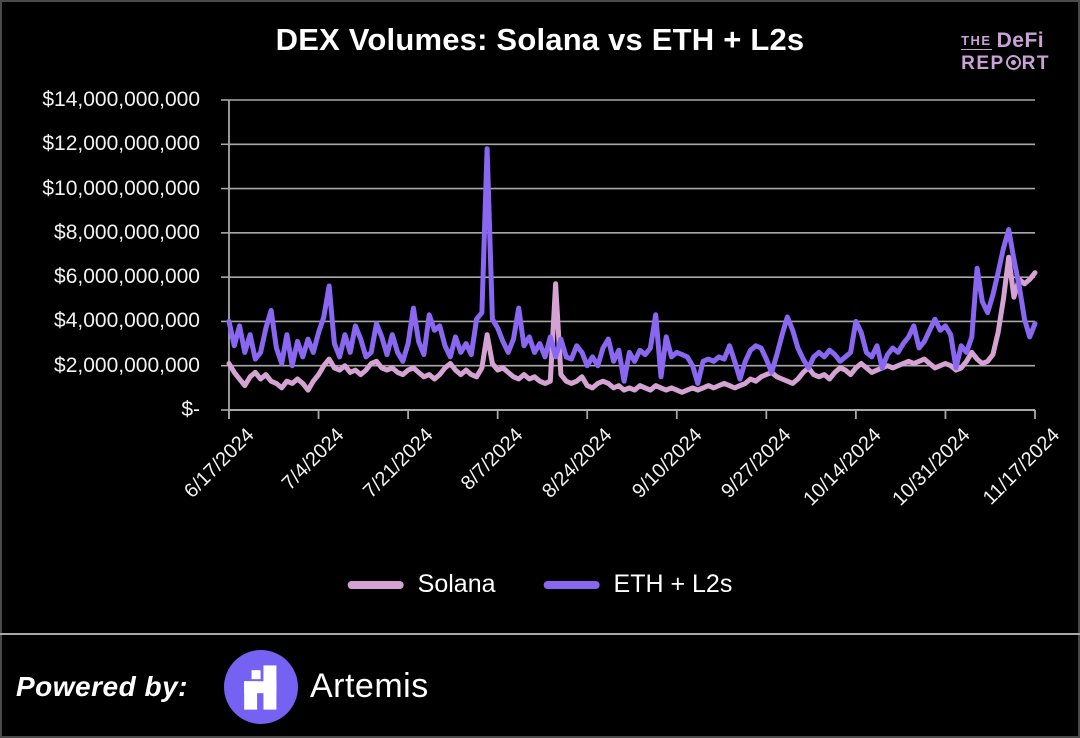 The width and height of the screenshot is (1080, 738). What do you see at coordinates (127, 277) in the screenshot?
I see `y-axis-tick-label: $6,000,000,000` at bounding box center [127, 277].